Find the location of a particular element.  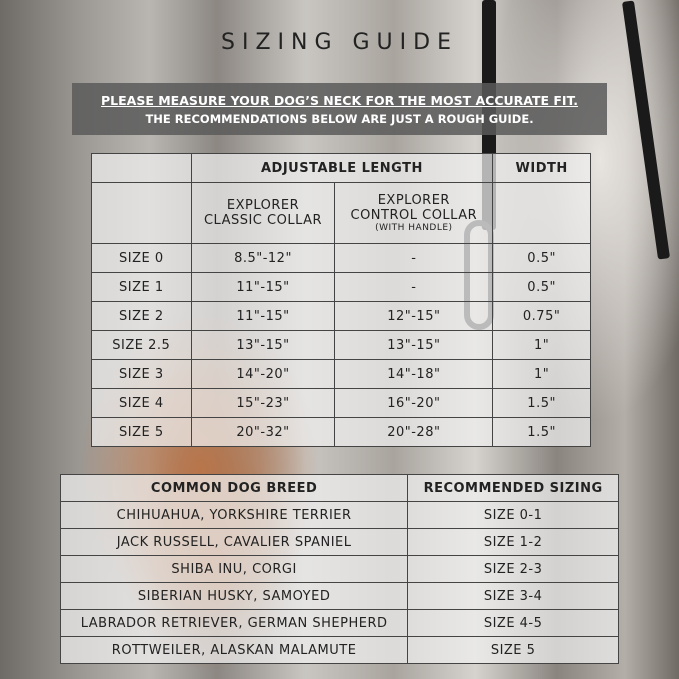

size-cell-classic: 20"-32" is located at coordinates (263, 432).